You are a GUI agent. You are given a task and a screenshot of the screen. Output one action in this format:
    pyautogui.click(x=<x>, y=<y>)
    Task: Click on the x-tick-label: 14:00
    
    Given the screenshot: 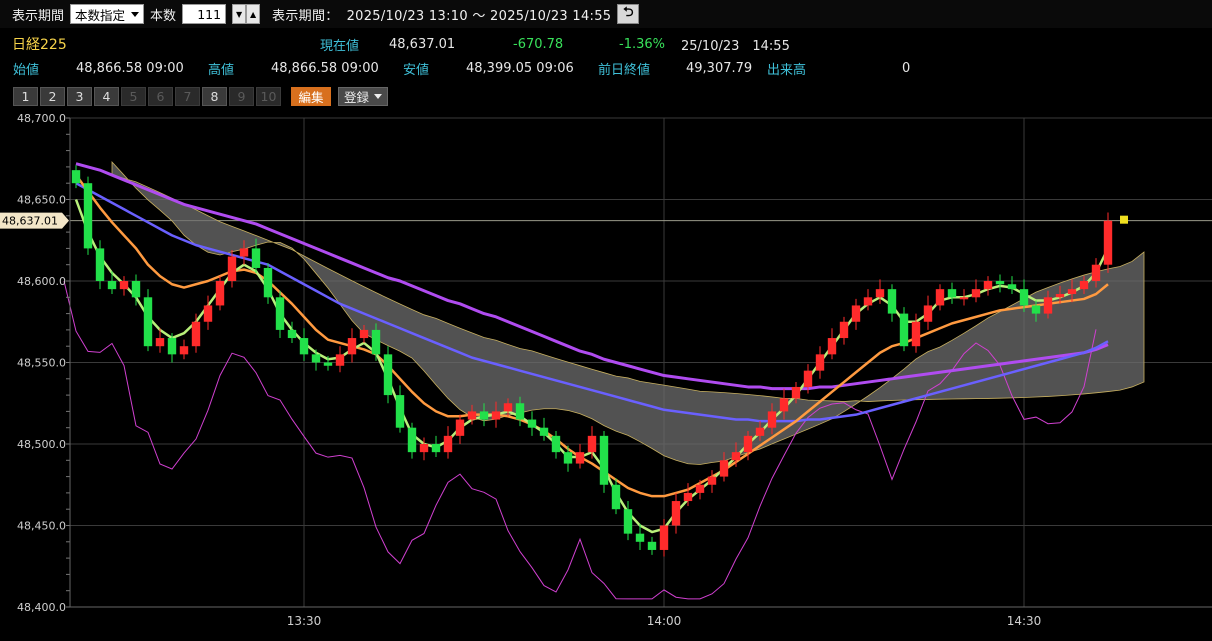 What is the action you would take?
    pyautogui.click(x=664, y=621)
    